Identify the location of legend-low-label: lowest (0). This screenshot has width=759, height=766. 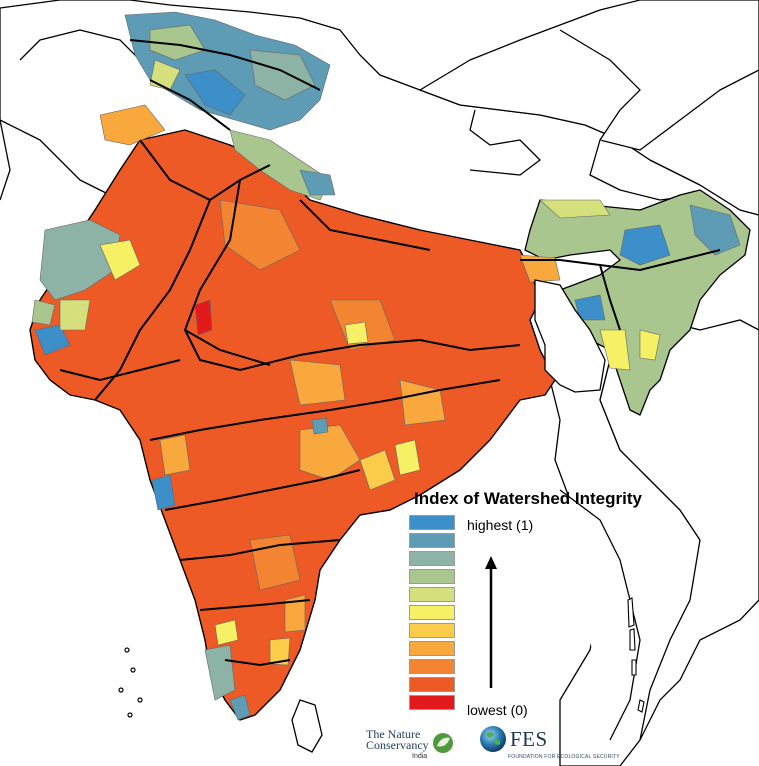
(497, 710).